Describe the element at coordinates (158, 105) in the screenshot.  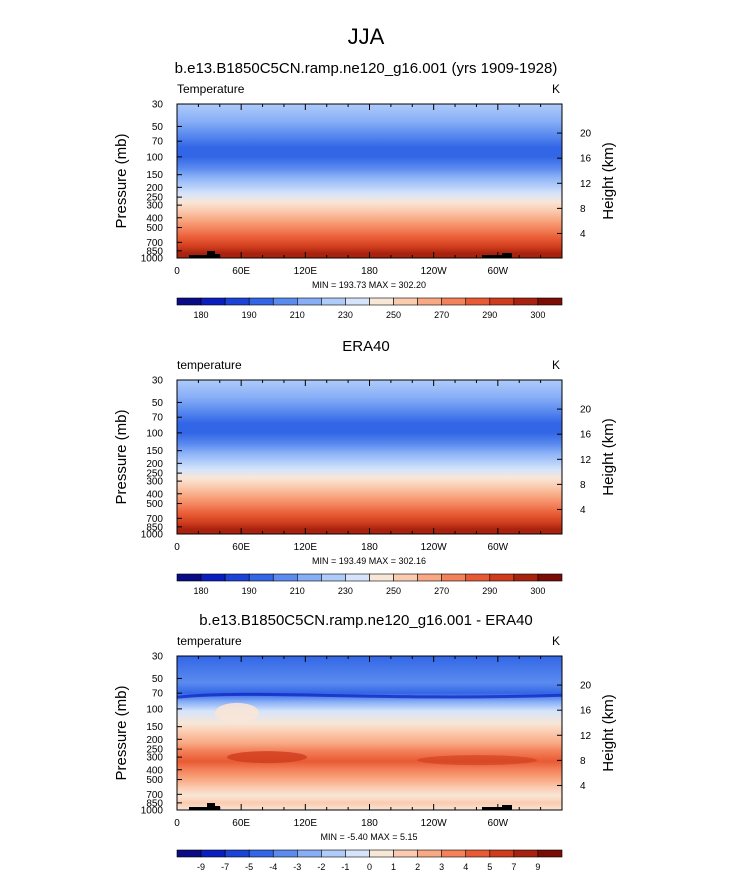
I see `y-tick-label: 30` at that location.